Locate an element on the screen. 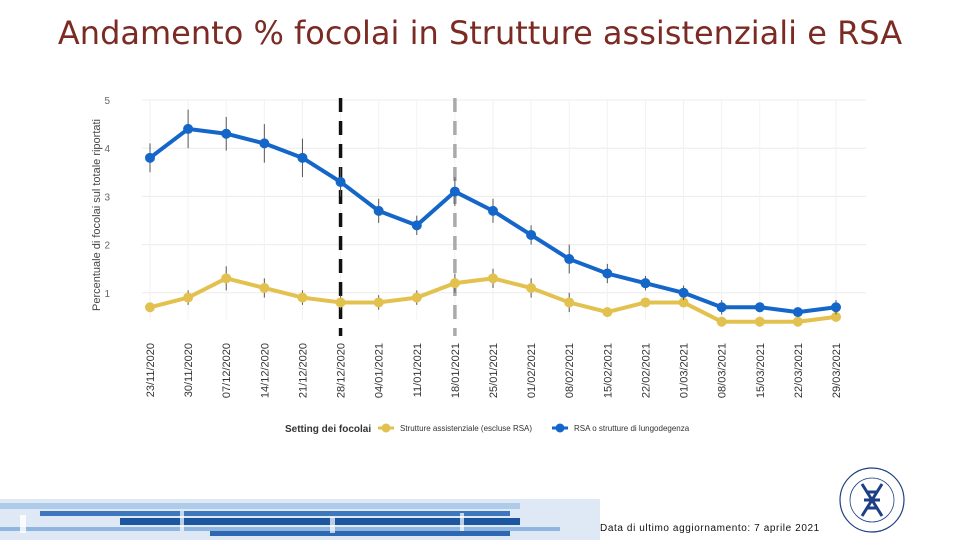  event-markers is located at coordinates (397, 217).